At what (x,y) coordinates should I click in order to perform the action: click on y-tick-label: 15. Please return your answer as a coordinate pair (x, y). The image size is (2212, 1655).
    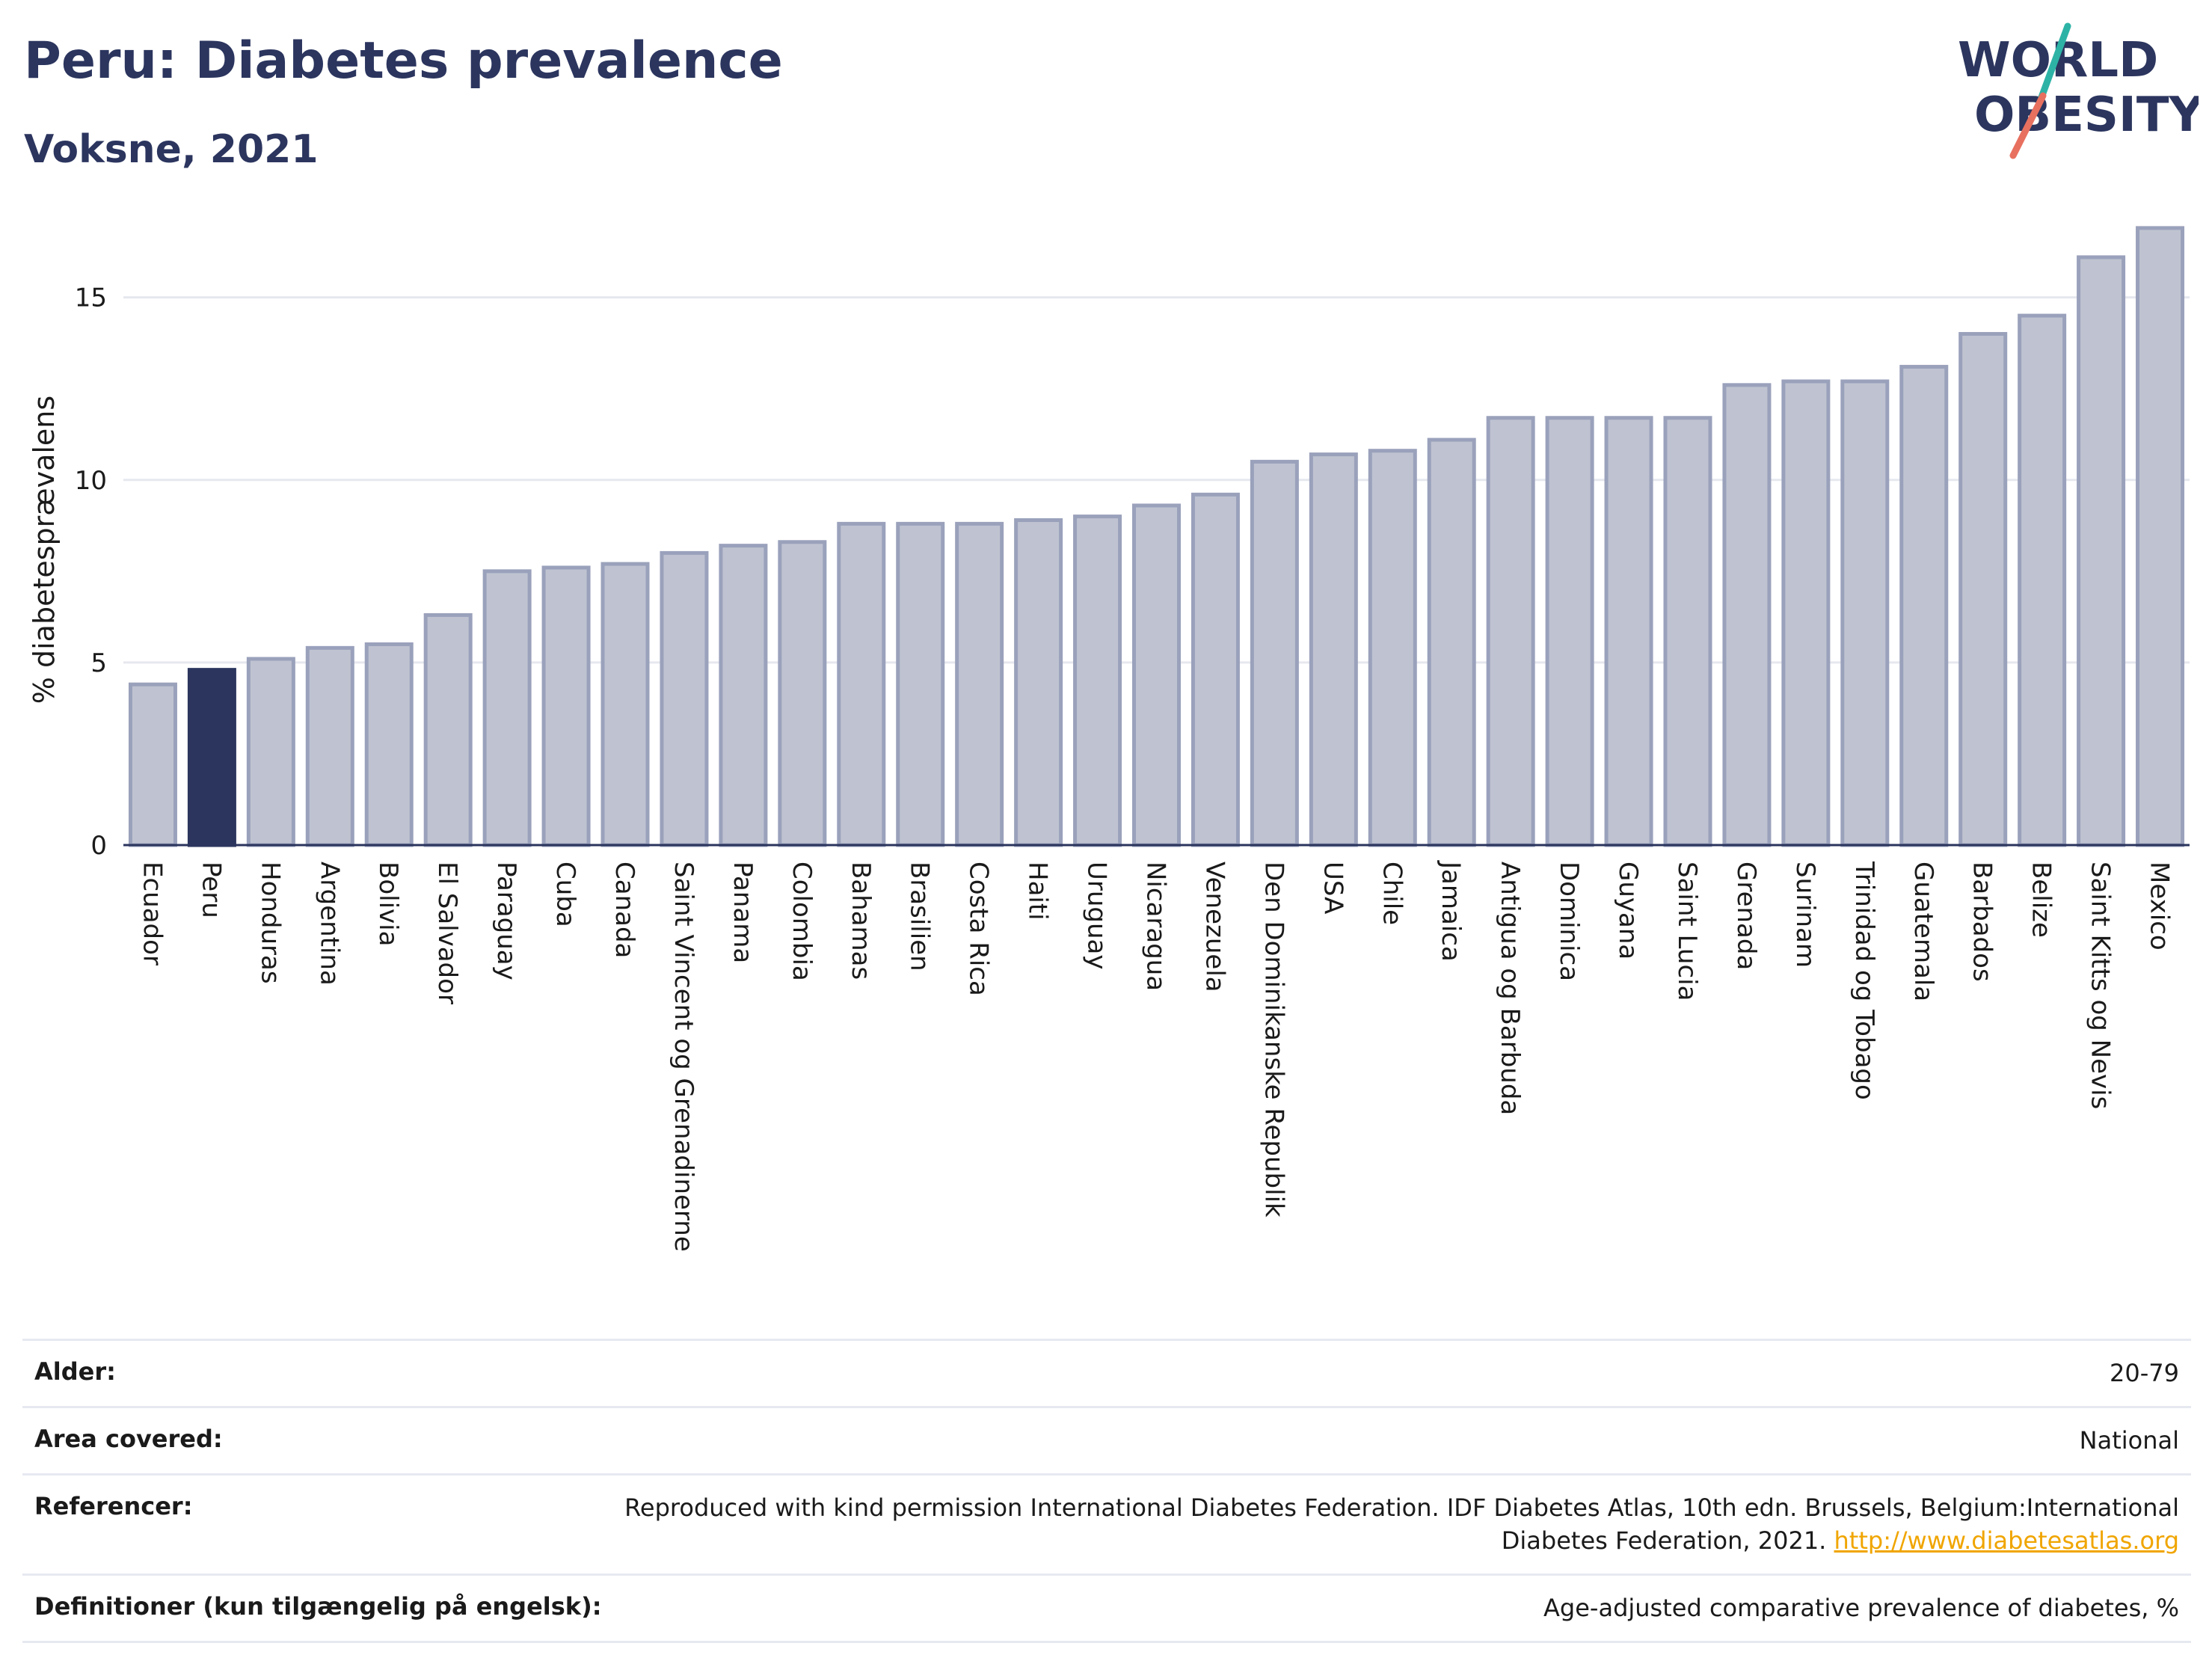
    Looking at the image, I should click on (91, 298).